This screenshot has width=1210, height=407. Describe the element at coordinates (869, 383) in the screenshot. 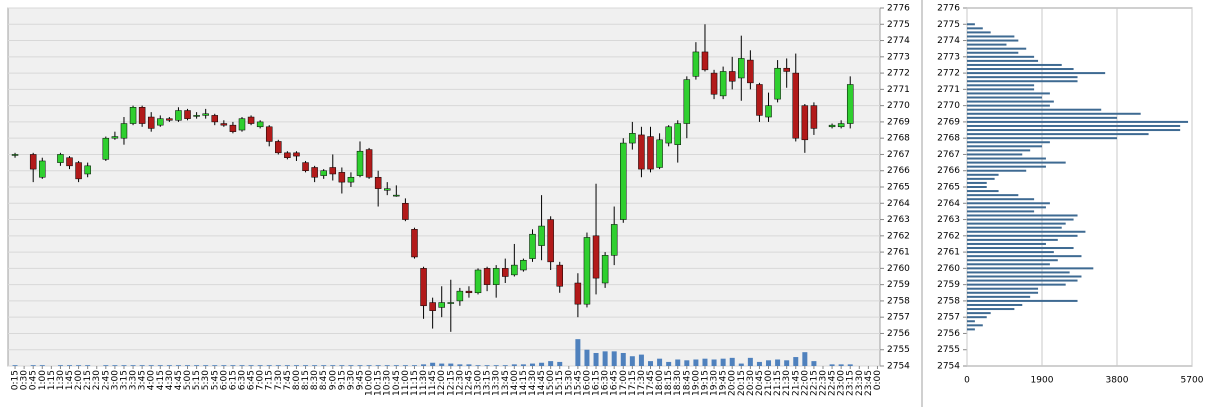

I see `x-tick-label: 23:45` at that location.